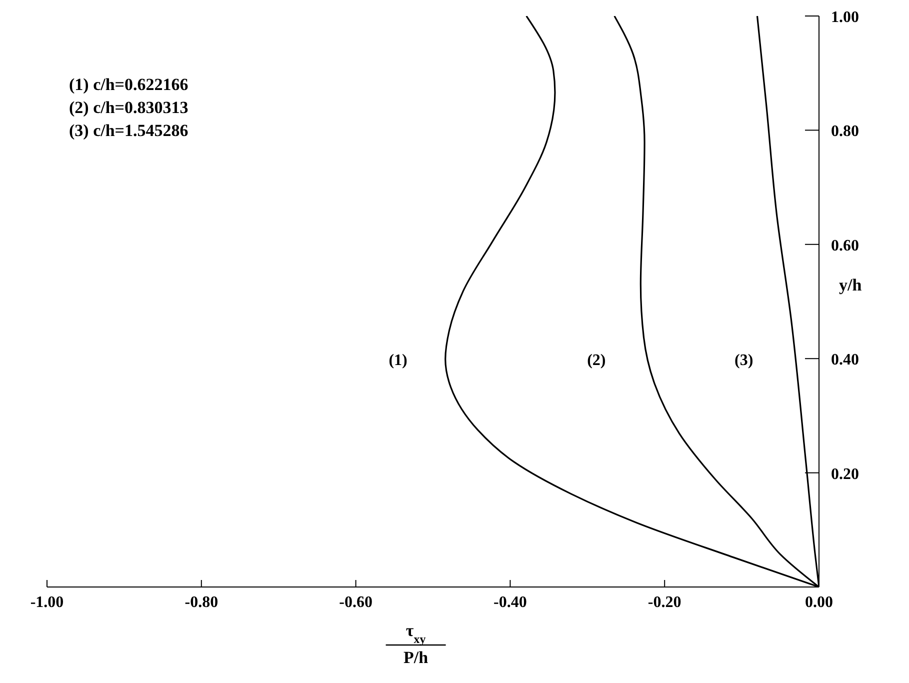 The height and width of the screenshot is (683, 909). What do you see at coordinates (845, 474) in the screenshot?
I see `y-tick-label: 0.20` at bounding box center [845, 474].